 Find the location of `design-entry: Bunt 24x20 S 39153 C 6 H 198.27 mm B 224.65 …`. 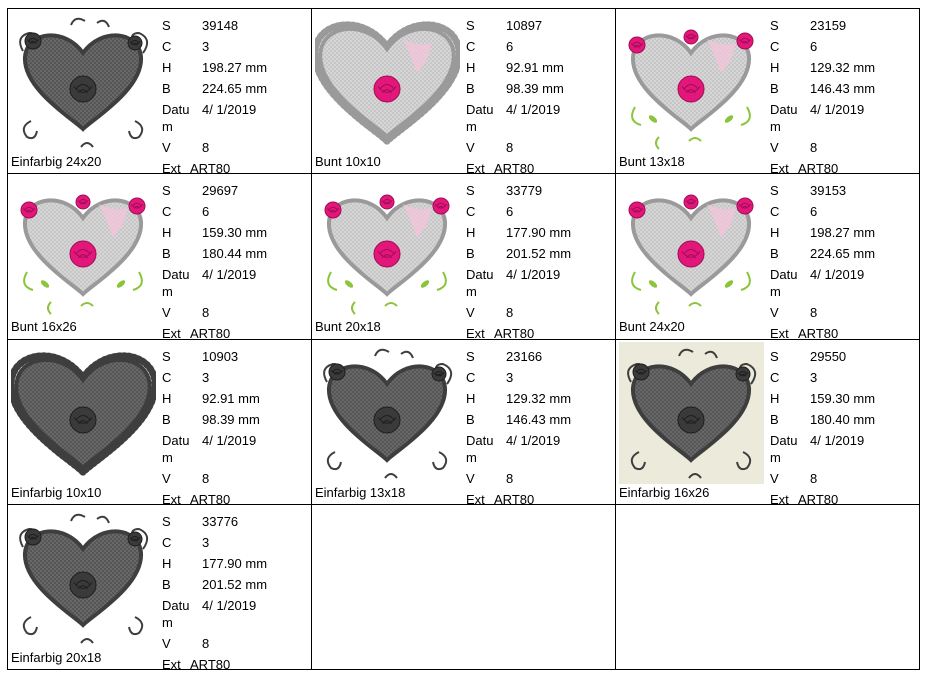

design-entry: Bunt 24x20 S 39153 C 6 H 198.27 mm B 224.65 … is located at coordinates (767, 257).